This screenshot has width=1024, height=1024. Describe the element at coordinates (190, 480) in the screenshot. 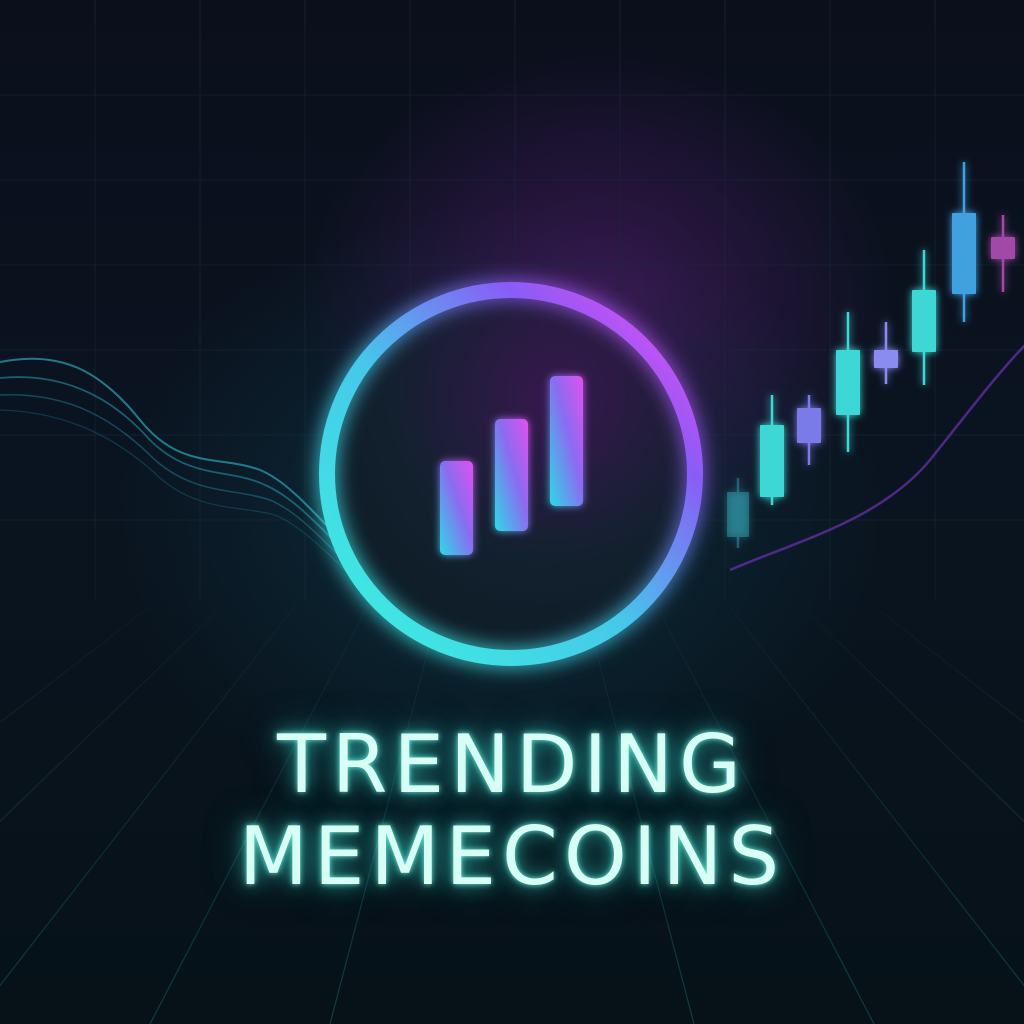

I see `left-wave-lines` at that location.